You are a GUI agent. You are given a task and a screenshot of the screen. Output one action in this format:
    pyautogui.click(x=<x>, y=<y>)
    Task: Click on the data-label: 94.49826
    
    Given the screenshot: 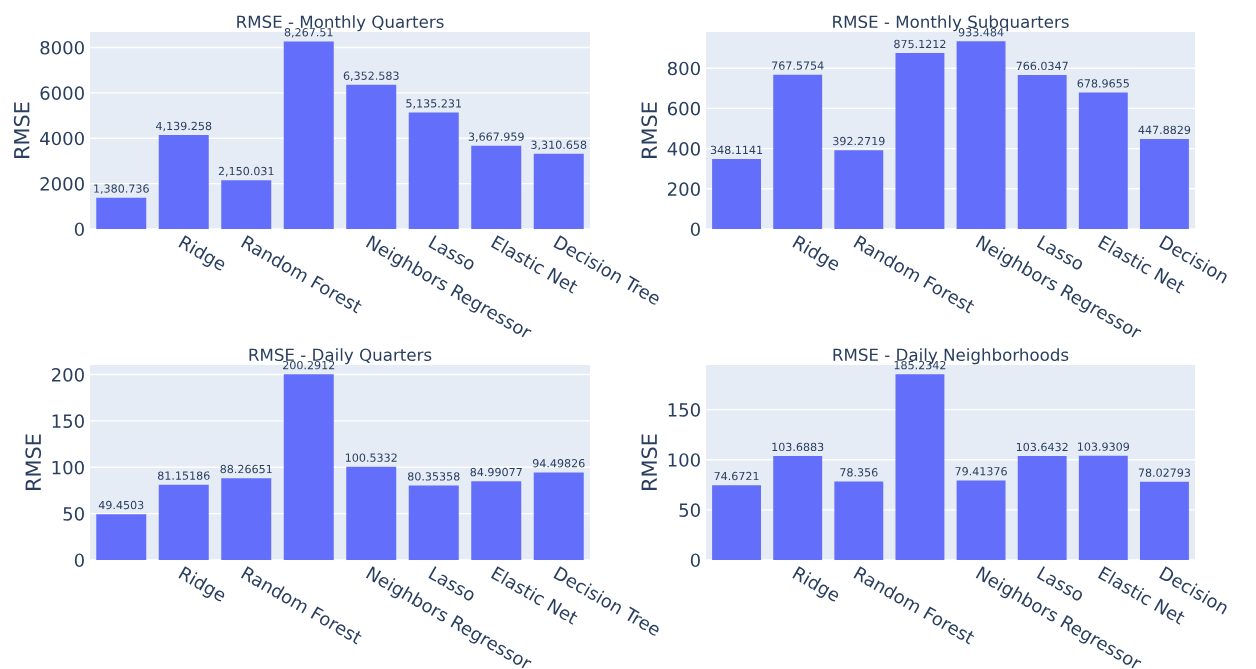 What is the action you would take?
    pyautogui.click(x=558, y=463)
    